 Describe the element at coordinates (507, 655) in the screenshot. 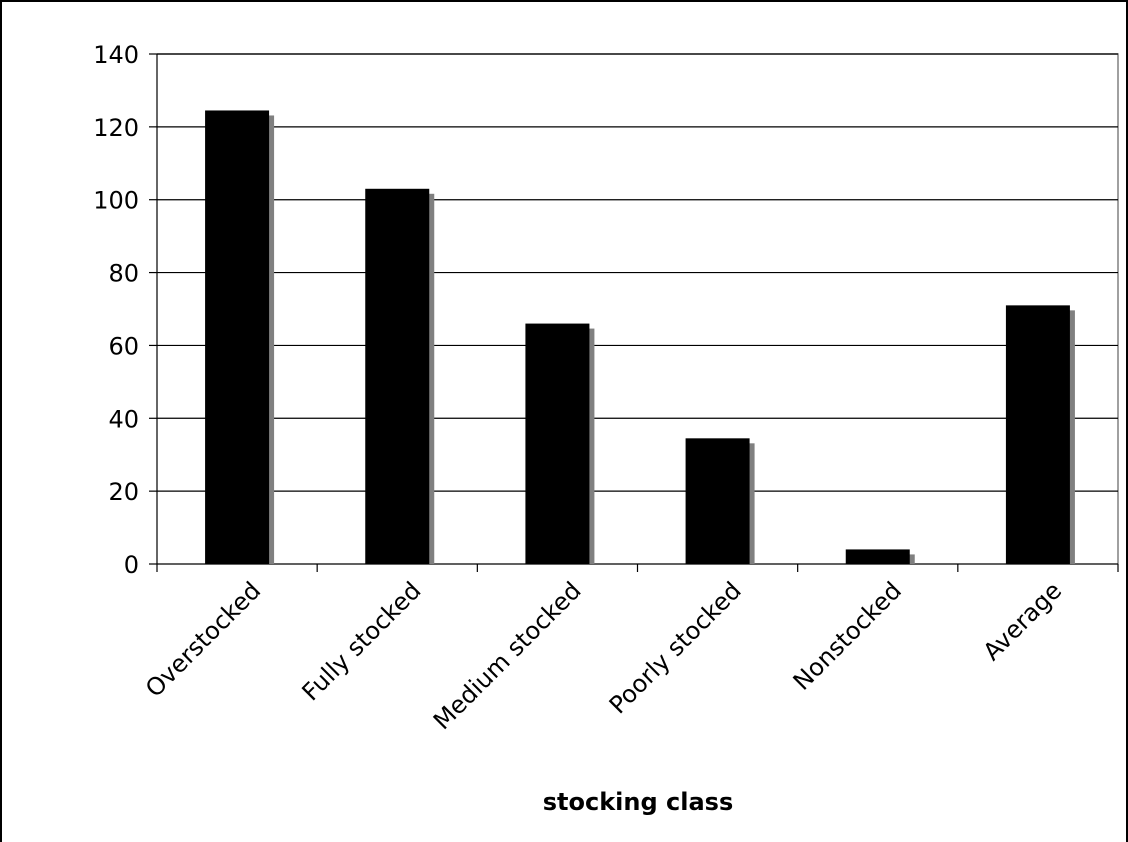

I see `x-tick-label: Medium stocked` at that location.